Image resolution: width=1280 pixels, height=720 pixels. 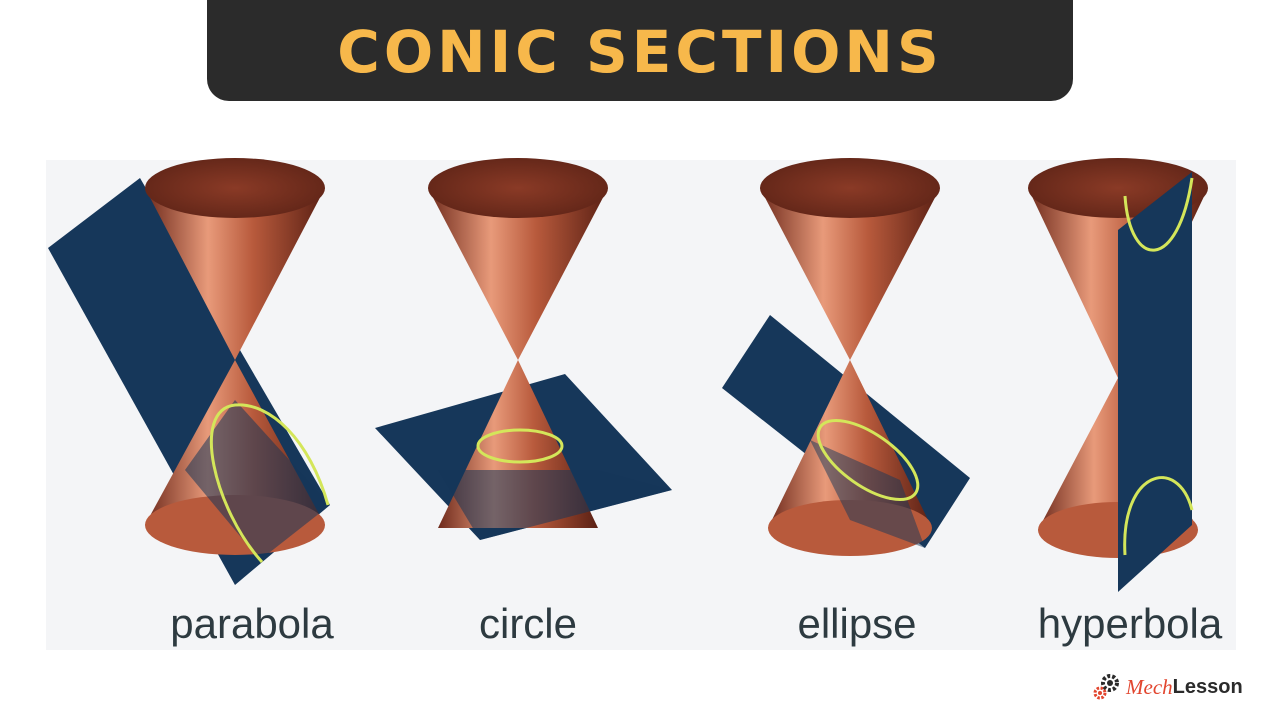 What do you see at coordinates (518, 274) in the screenshot?
I see `circle-cone-upper` at bounding box center [518, 274].